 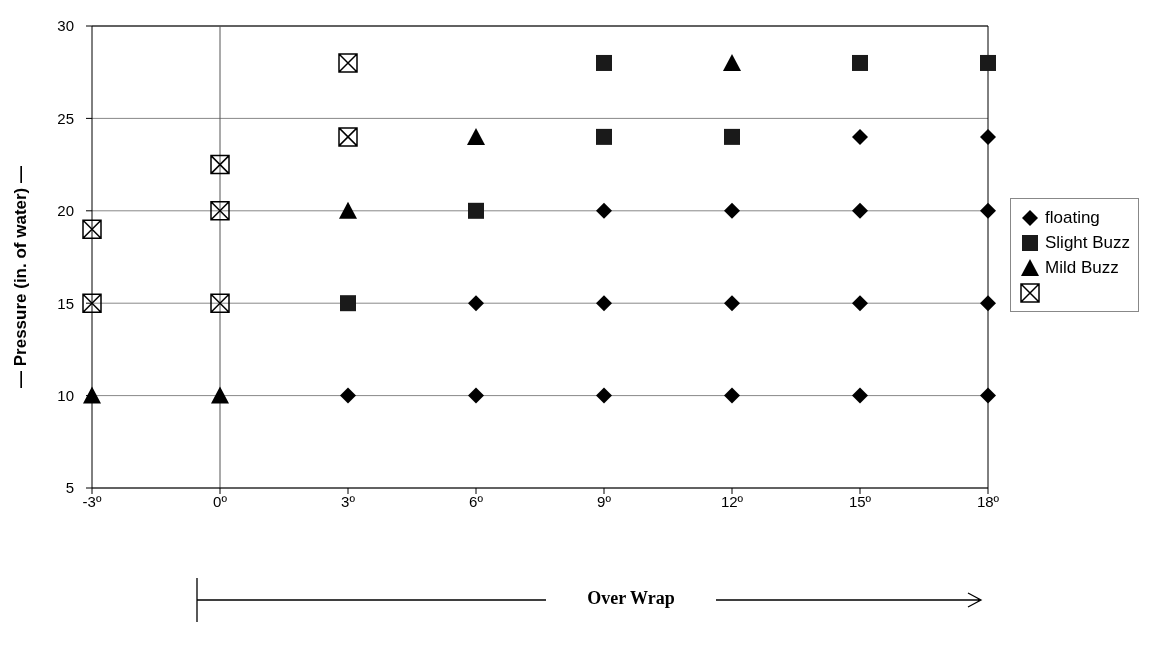 I want to click on y-tick-label: 20, so click(x=65, y=211).